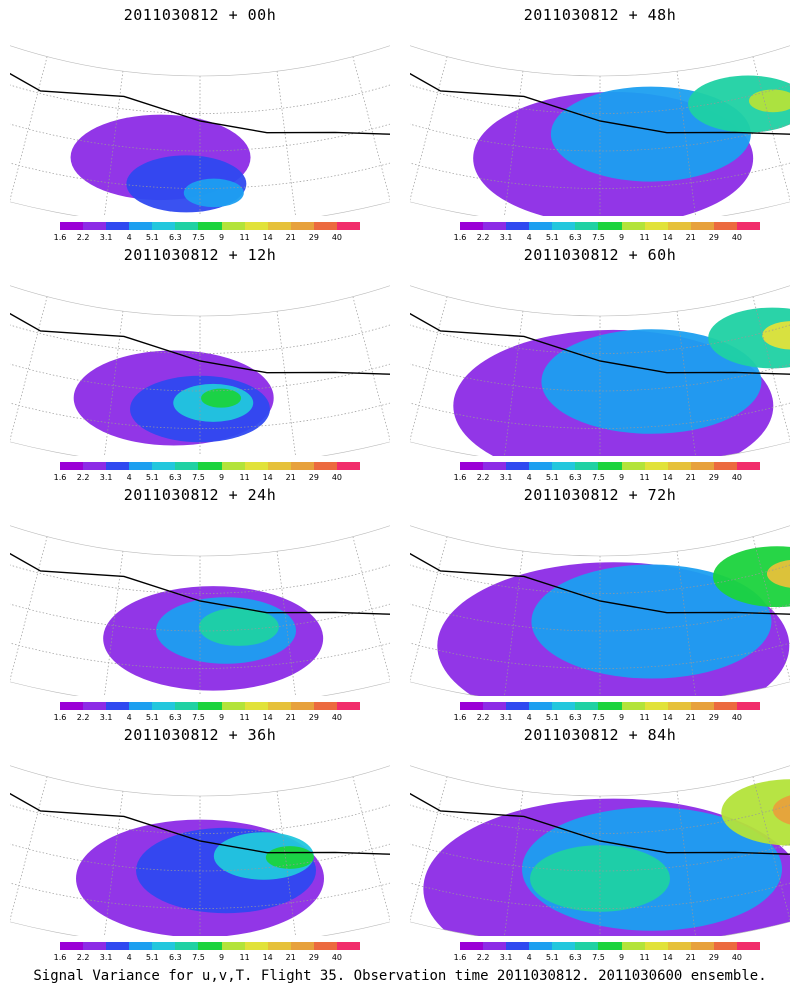 This screenshot has height=1000, width=800. I want to click on graticule, so click(200, 136).